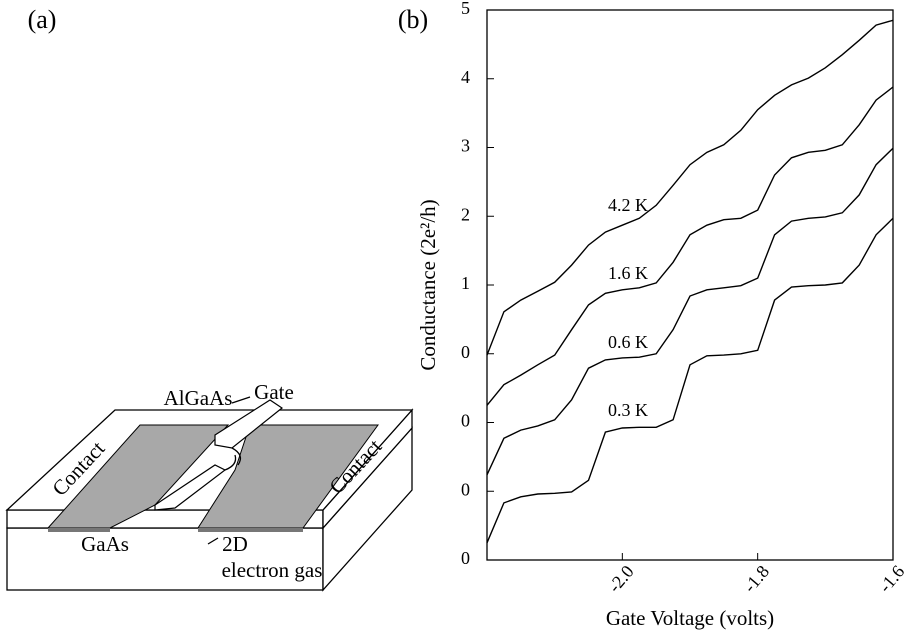 The image size is (905, 634). Describe the element at coordinates (690, 618) in the screenshot. I see `x-axis-label: Gate Voltage (volts)` at that location.